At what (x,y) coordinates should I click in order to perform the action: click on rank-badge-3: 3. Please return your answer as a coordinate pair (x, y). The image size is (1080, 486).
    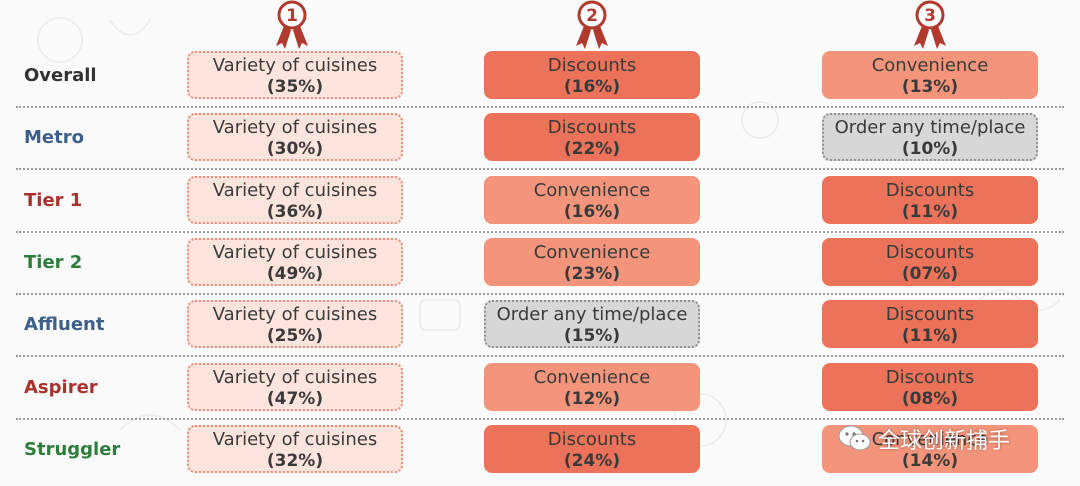
    Looking at the image, I should click on (930, 24).